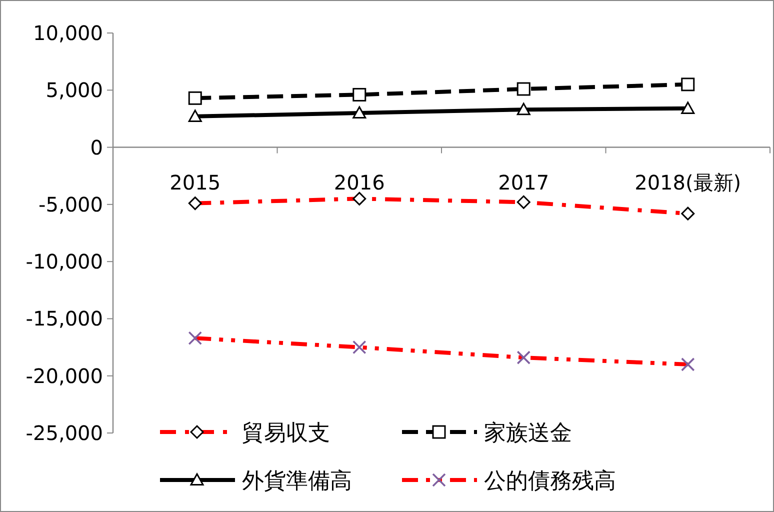 This screenshot has width=774, height=512. I want to click on legend-label: 貿易収支, so click(286, 433).